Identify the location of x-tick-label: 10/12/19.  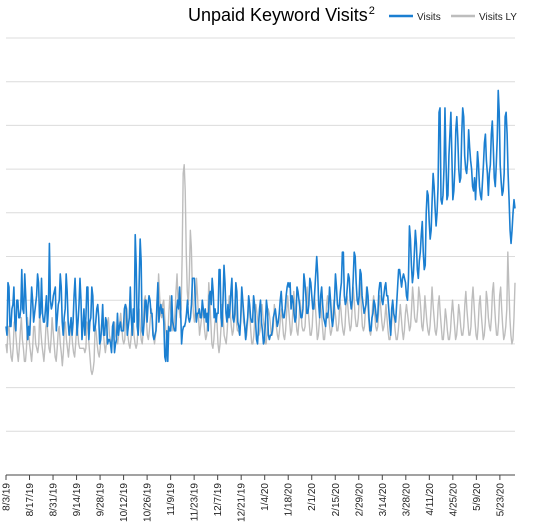
(124, 502).